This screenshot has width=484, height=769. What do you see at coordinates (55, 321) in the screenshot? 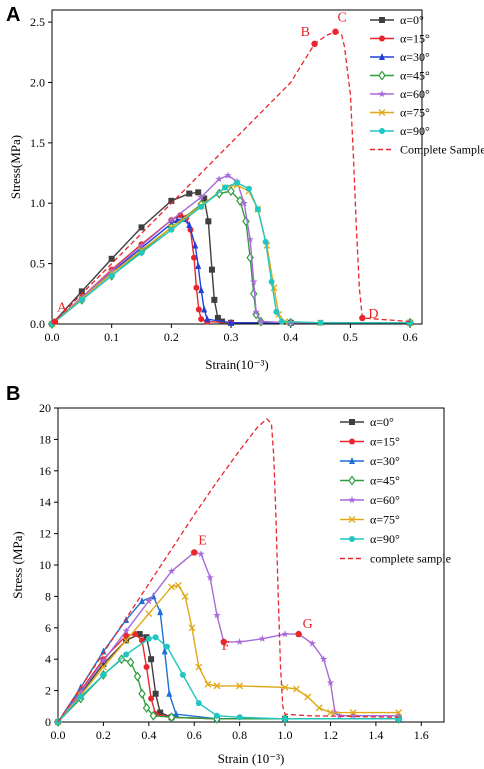
I see `annotation-point-A` at bounding box center [55, 321].